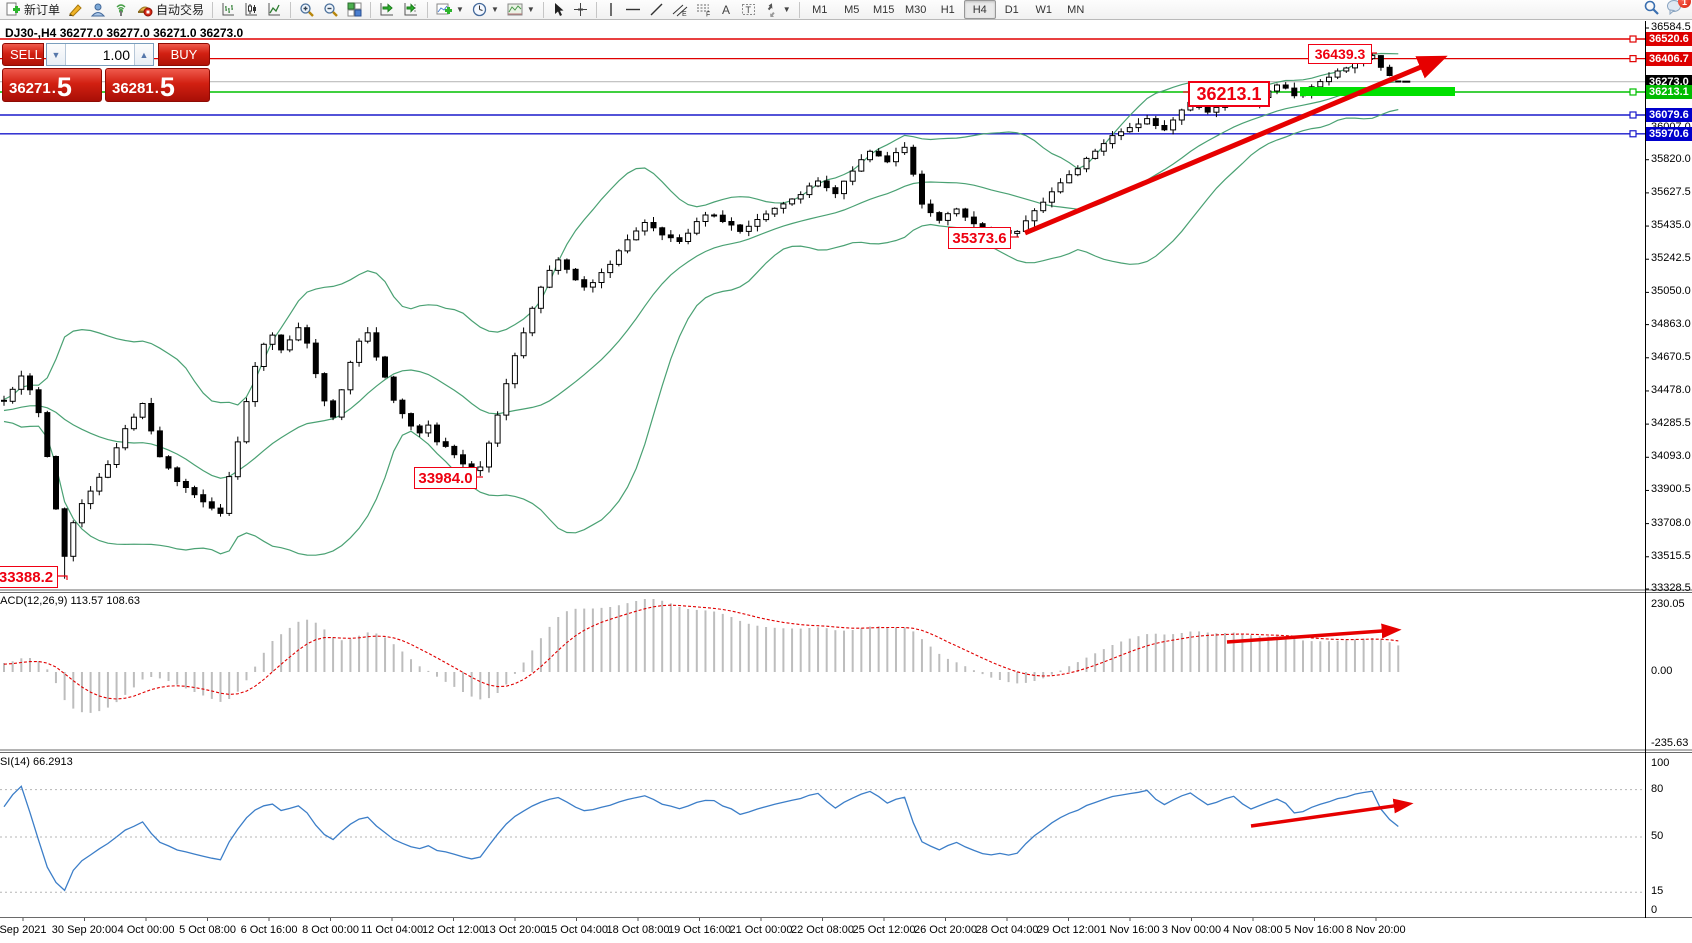 This screenshot has height=943, width=1692. I want to click on auto-scroll-icon, so click(387, 9).